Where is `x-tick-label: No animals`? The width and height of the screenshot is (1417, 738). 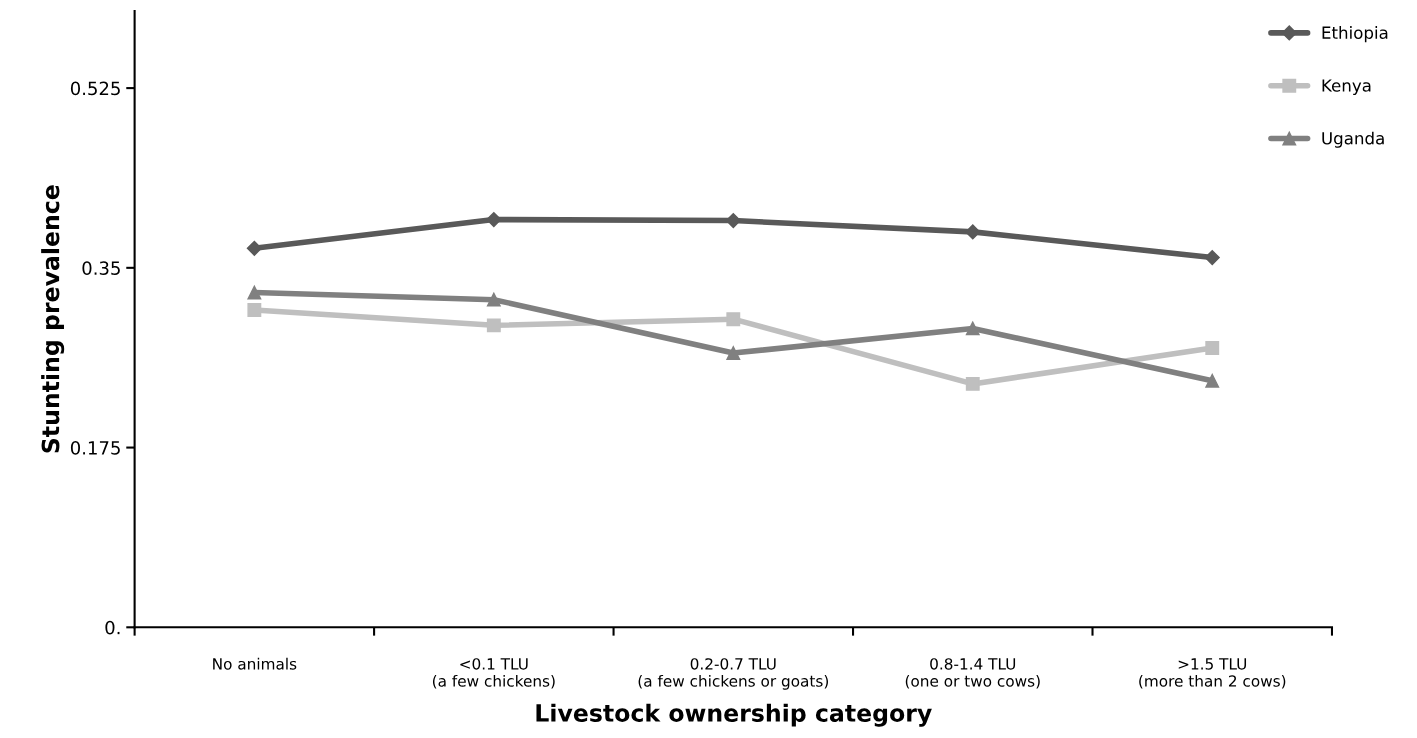
x-tick-label: No animals is located at coordinates (255, 663).